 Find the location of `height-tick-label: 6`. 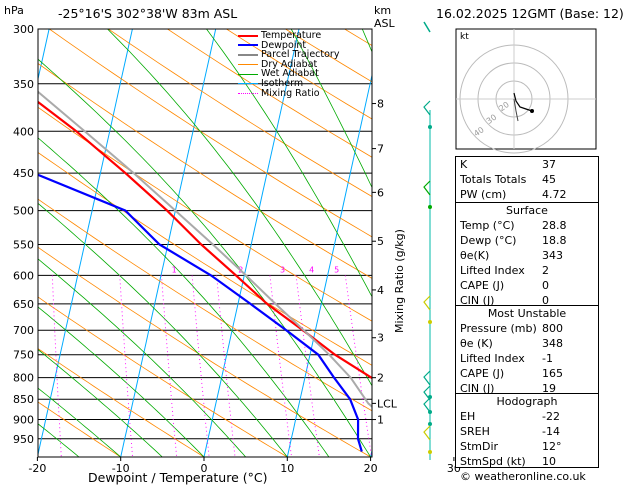

height-tick-label: 6 is located at coordinates (380, 192).